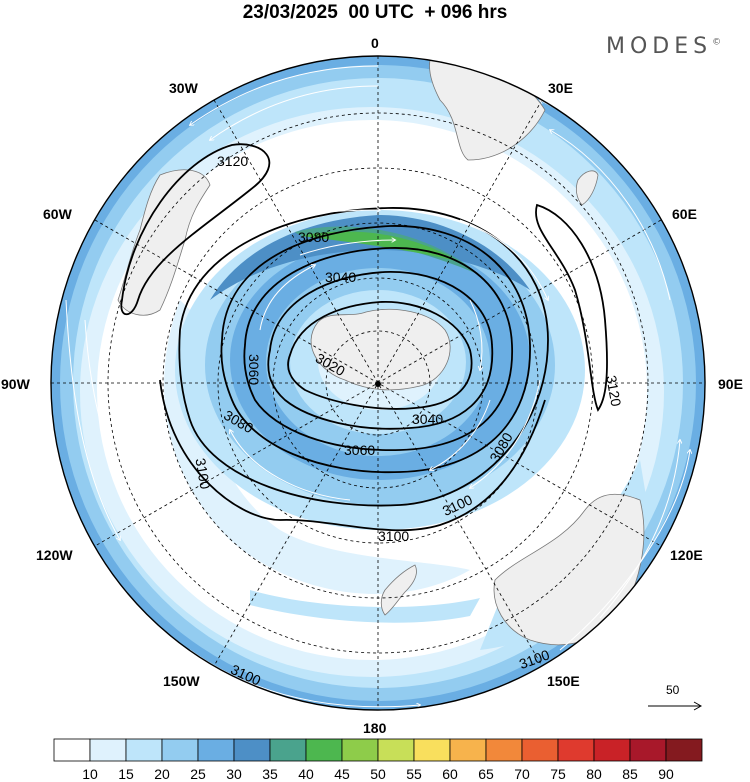 The width and height of the screenshot is (750, 782). I want to click on colorbar-label: 35, so click(270, 774).